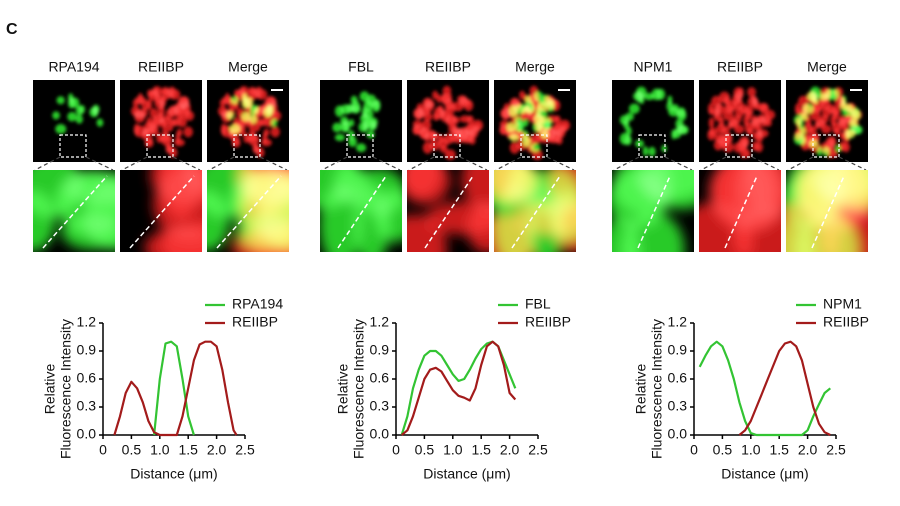  What do you see at coordinates (678, 406) in the screenshot?
I see `y-tick-label: 0.3` at bounding box center [678, 406].